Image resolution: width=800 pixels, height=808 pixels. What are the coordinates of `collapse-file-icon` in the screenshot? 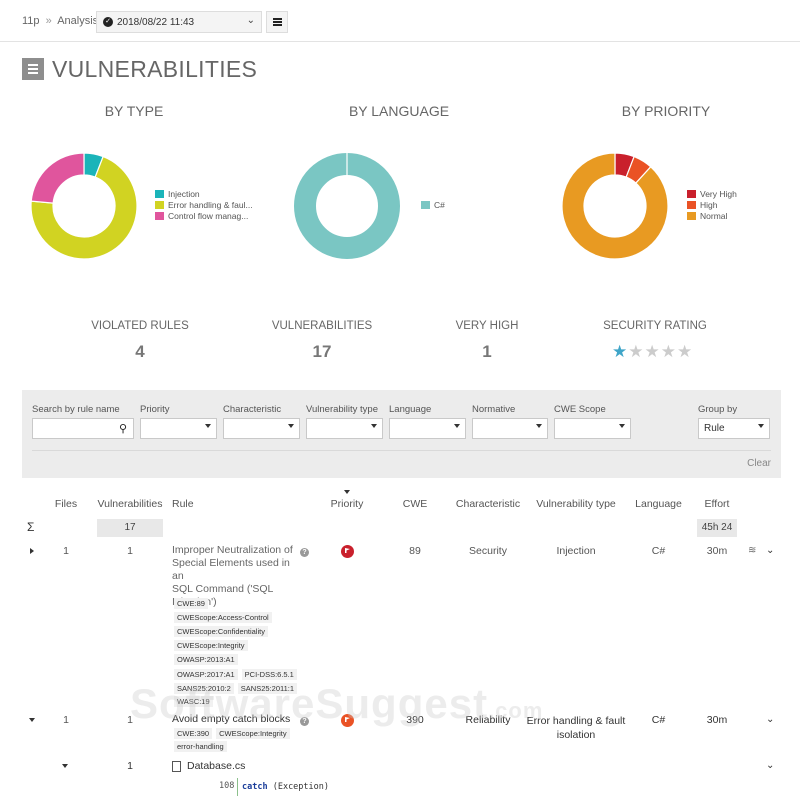 It's located at (65, 766).